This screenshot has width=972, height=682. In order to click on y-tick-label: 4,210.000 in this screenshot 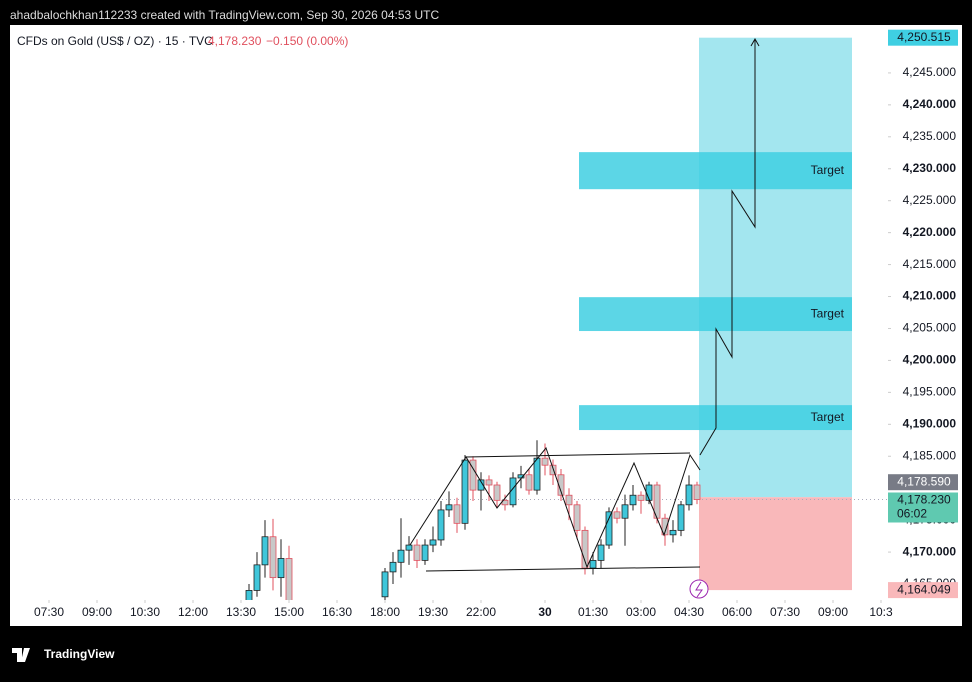, I will do `click(930, 296)`.